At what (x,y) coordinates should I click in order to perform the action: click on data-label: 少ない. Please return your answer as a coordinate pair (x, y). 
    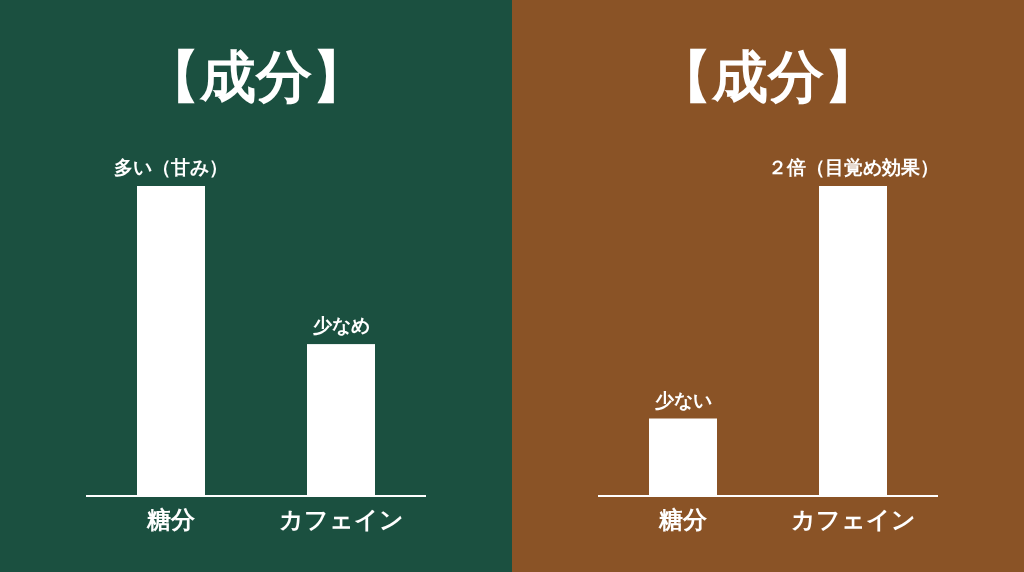
    Looking at the image, I should click on (683, 399).